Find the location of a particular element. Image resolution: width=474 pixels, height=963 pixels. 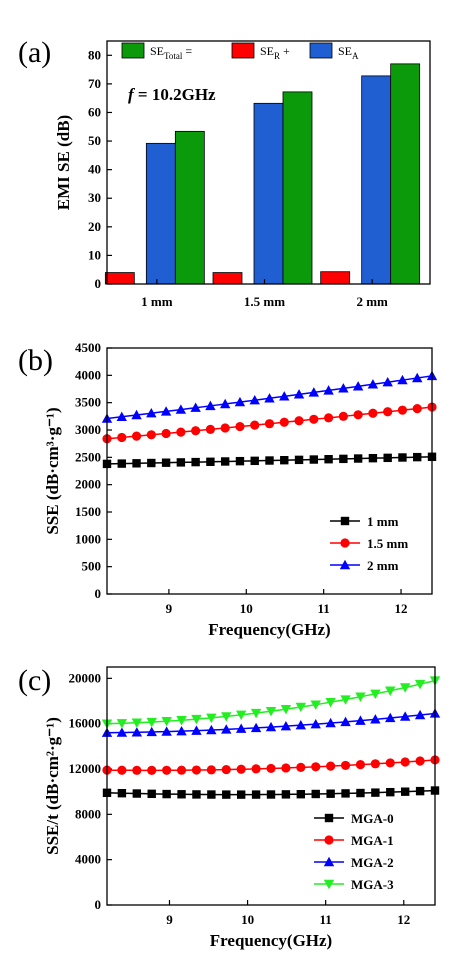

x-tick-label: 1 mm is located at coordinates (157, 301).